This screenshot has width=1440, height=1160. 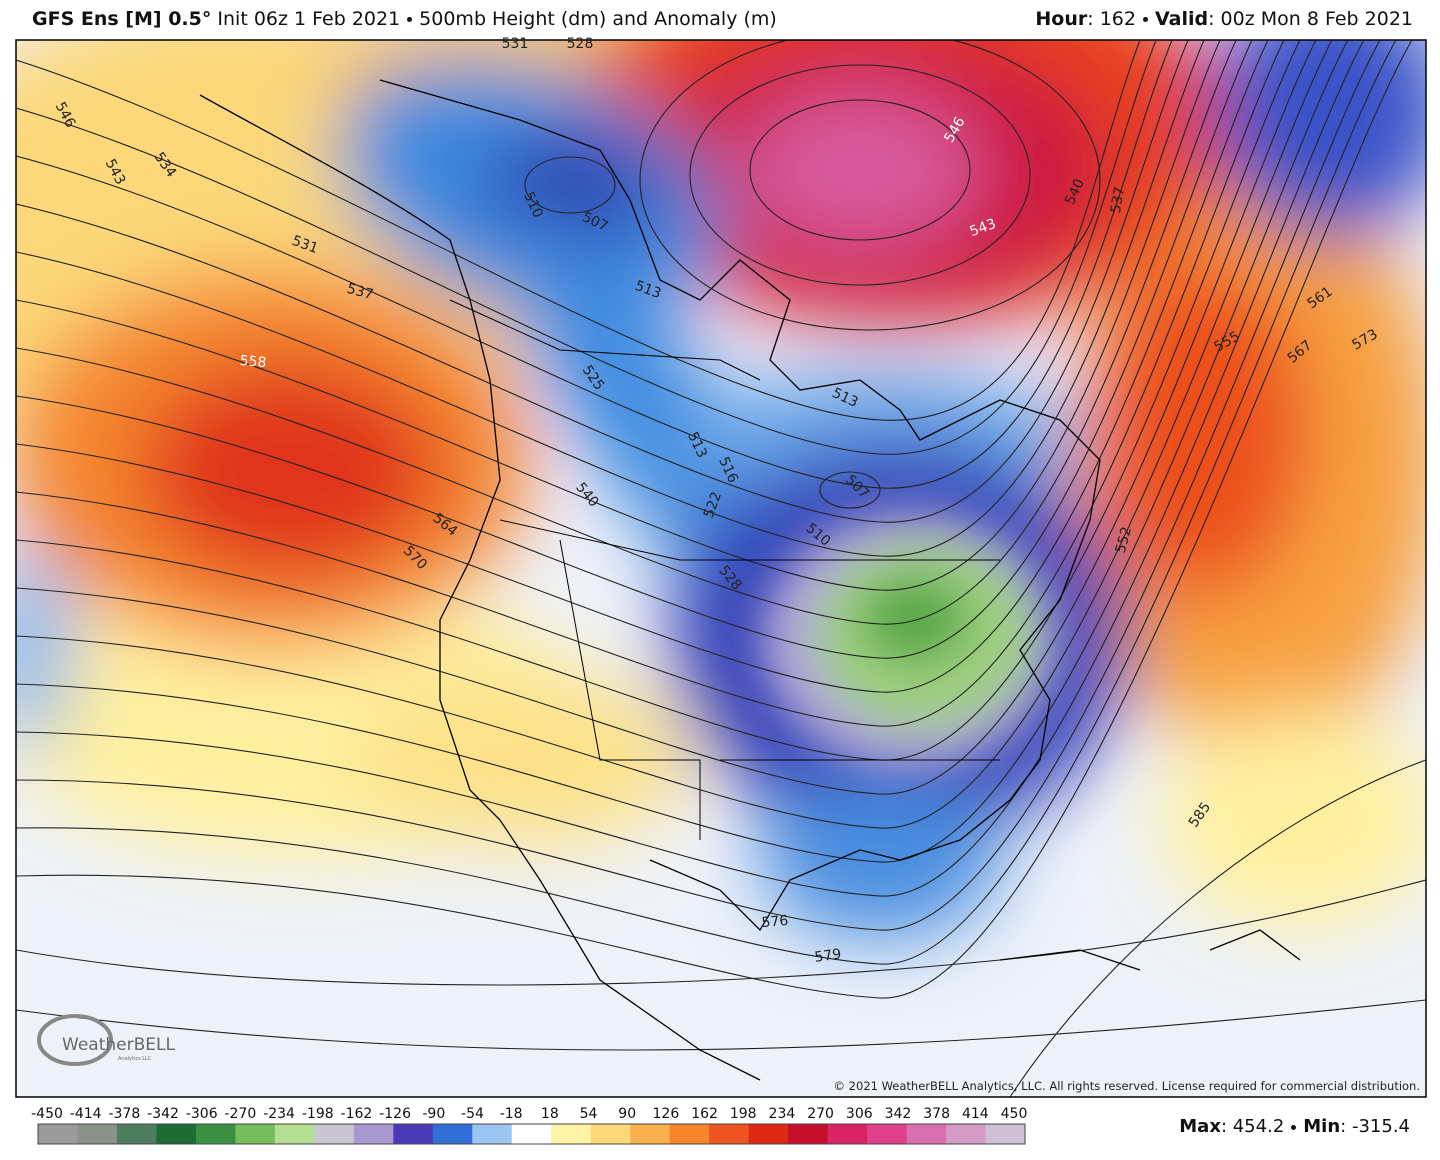 I want to click on colorbar-tick-label: -306, so click(x=202, y=1114).